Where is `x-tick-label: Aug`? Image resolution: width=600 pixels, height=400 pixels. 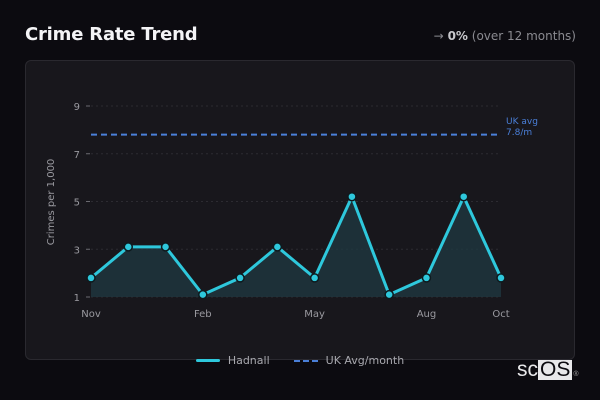 x-tick-label: Aug is located at coordinates (427, 314).